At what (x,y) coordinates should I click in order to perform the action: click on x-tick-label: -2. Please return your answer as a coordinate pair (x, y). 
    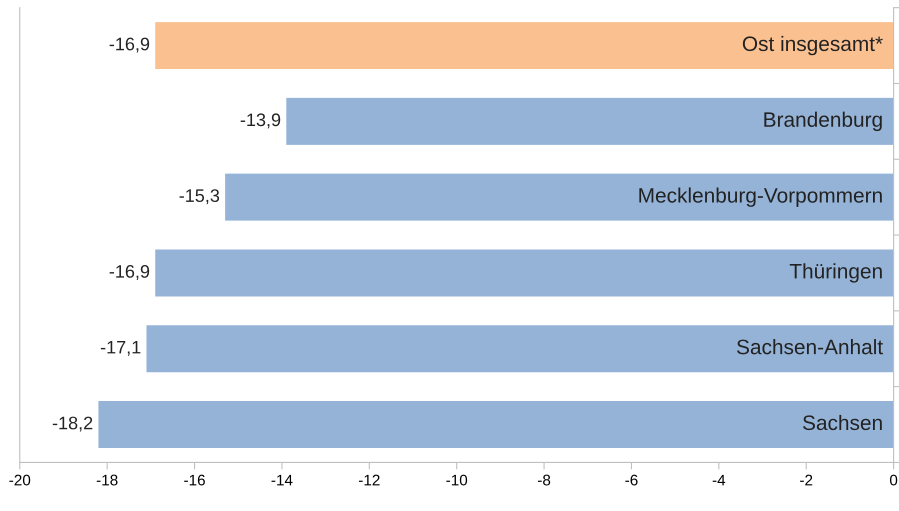
    Looking at the image, I should click on (806, 480).